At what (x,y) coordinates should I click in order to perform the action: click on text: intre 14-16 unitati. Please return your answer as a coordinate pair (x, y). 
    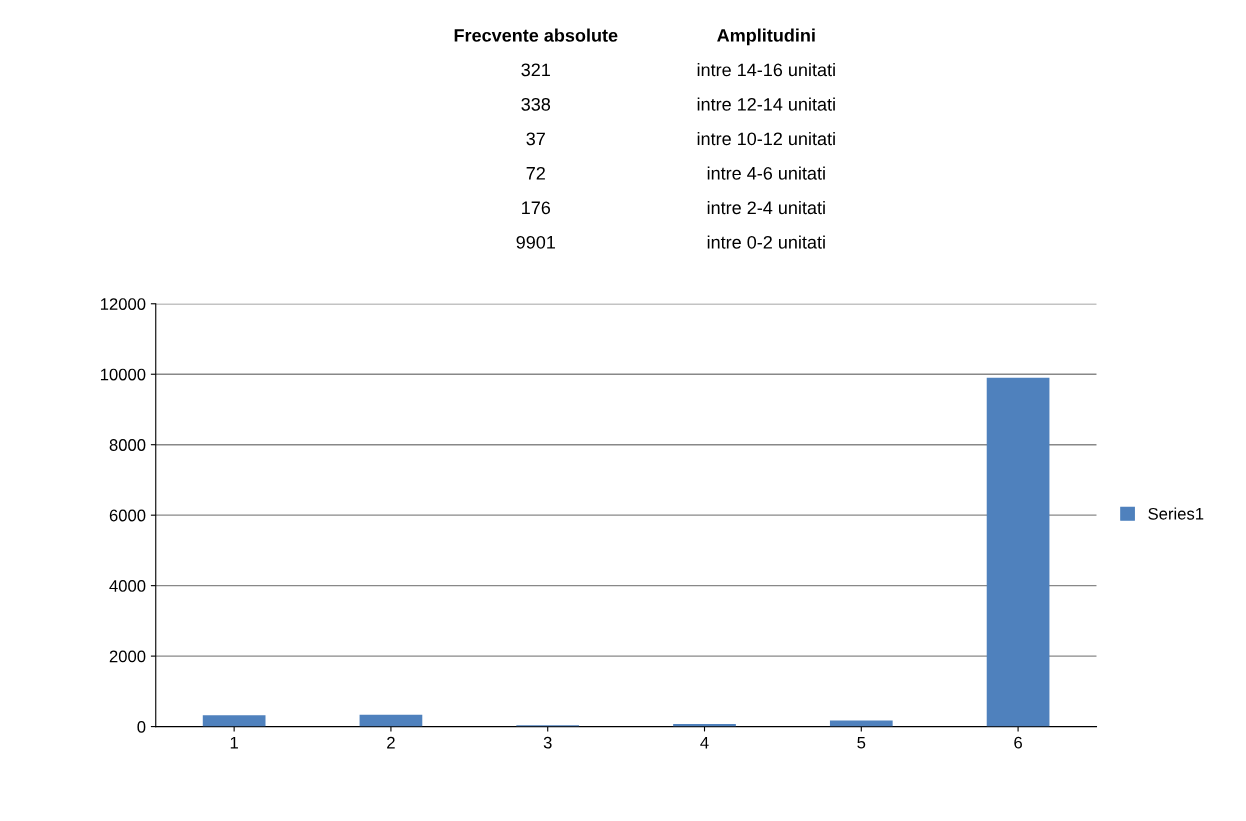
    Looking at the image, I should click on (766, 70).